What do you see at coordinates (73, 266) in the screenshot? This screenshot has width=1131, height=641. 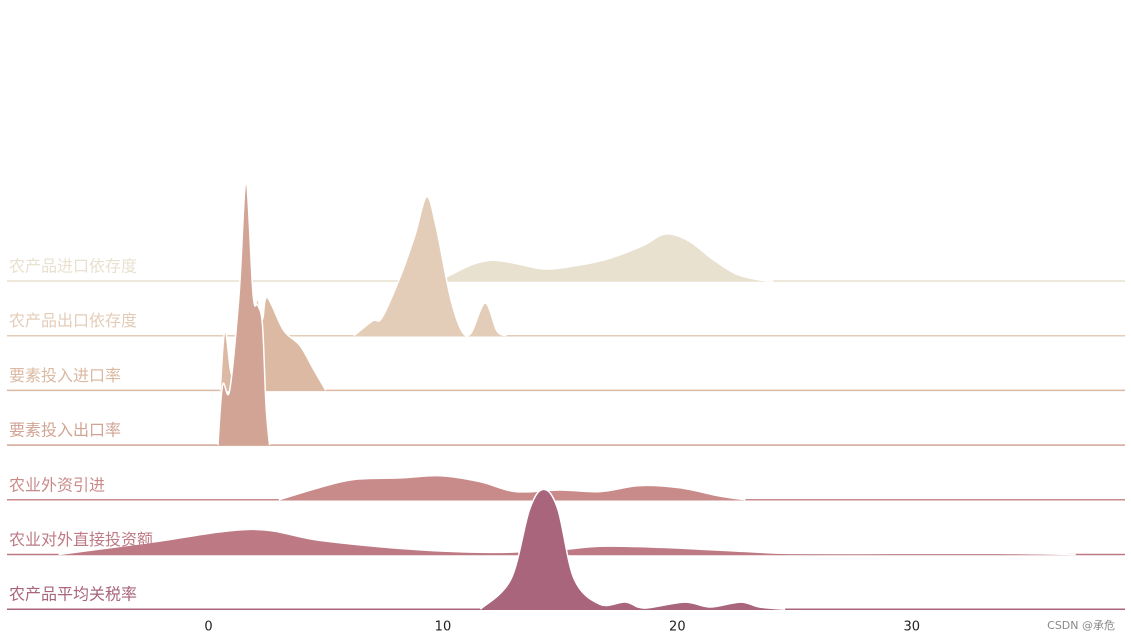 I see `series-label: 农产品进口依存度` at bounding box center [73, 266].